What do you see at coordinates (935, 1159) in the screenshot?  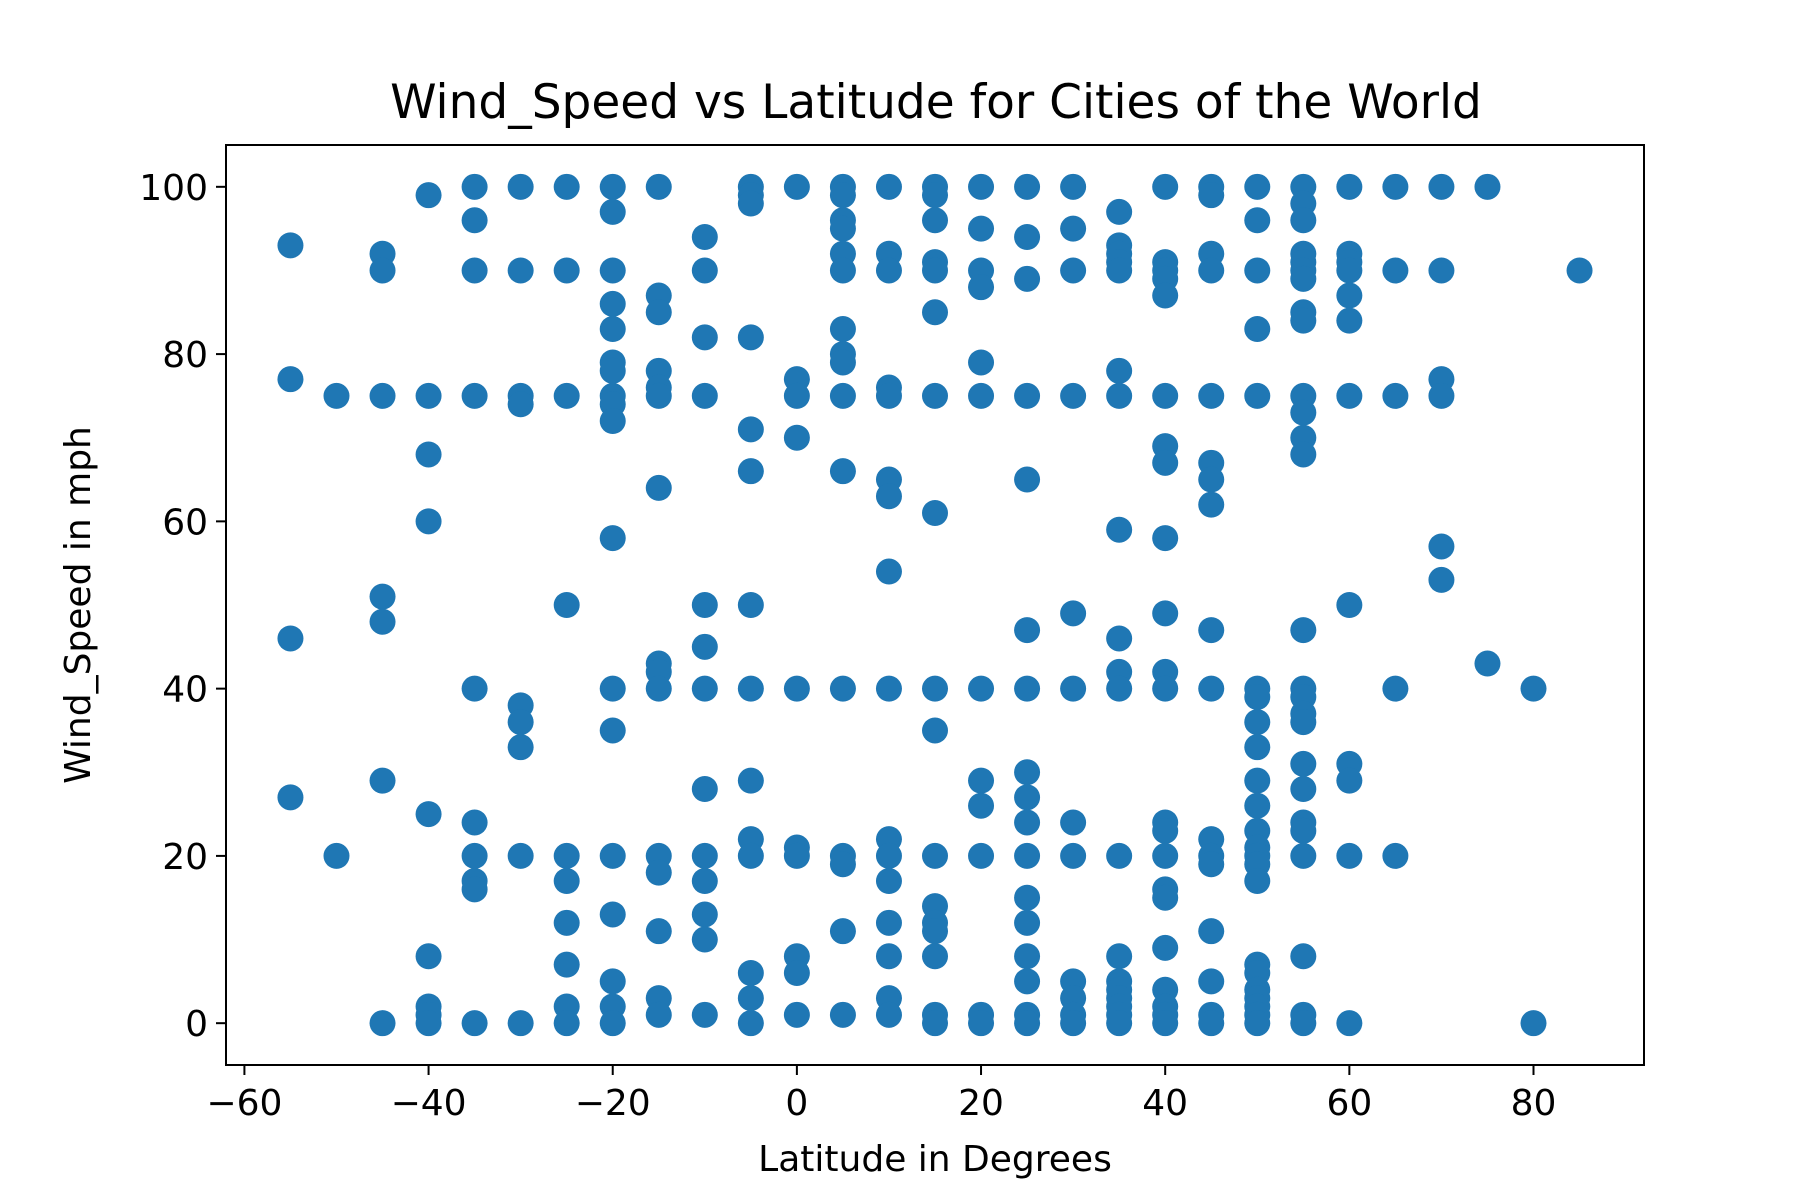 I see `x-axis-label: Latitude in Degrees` at bounding box center [935, 1159].